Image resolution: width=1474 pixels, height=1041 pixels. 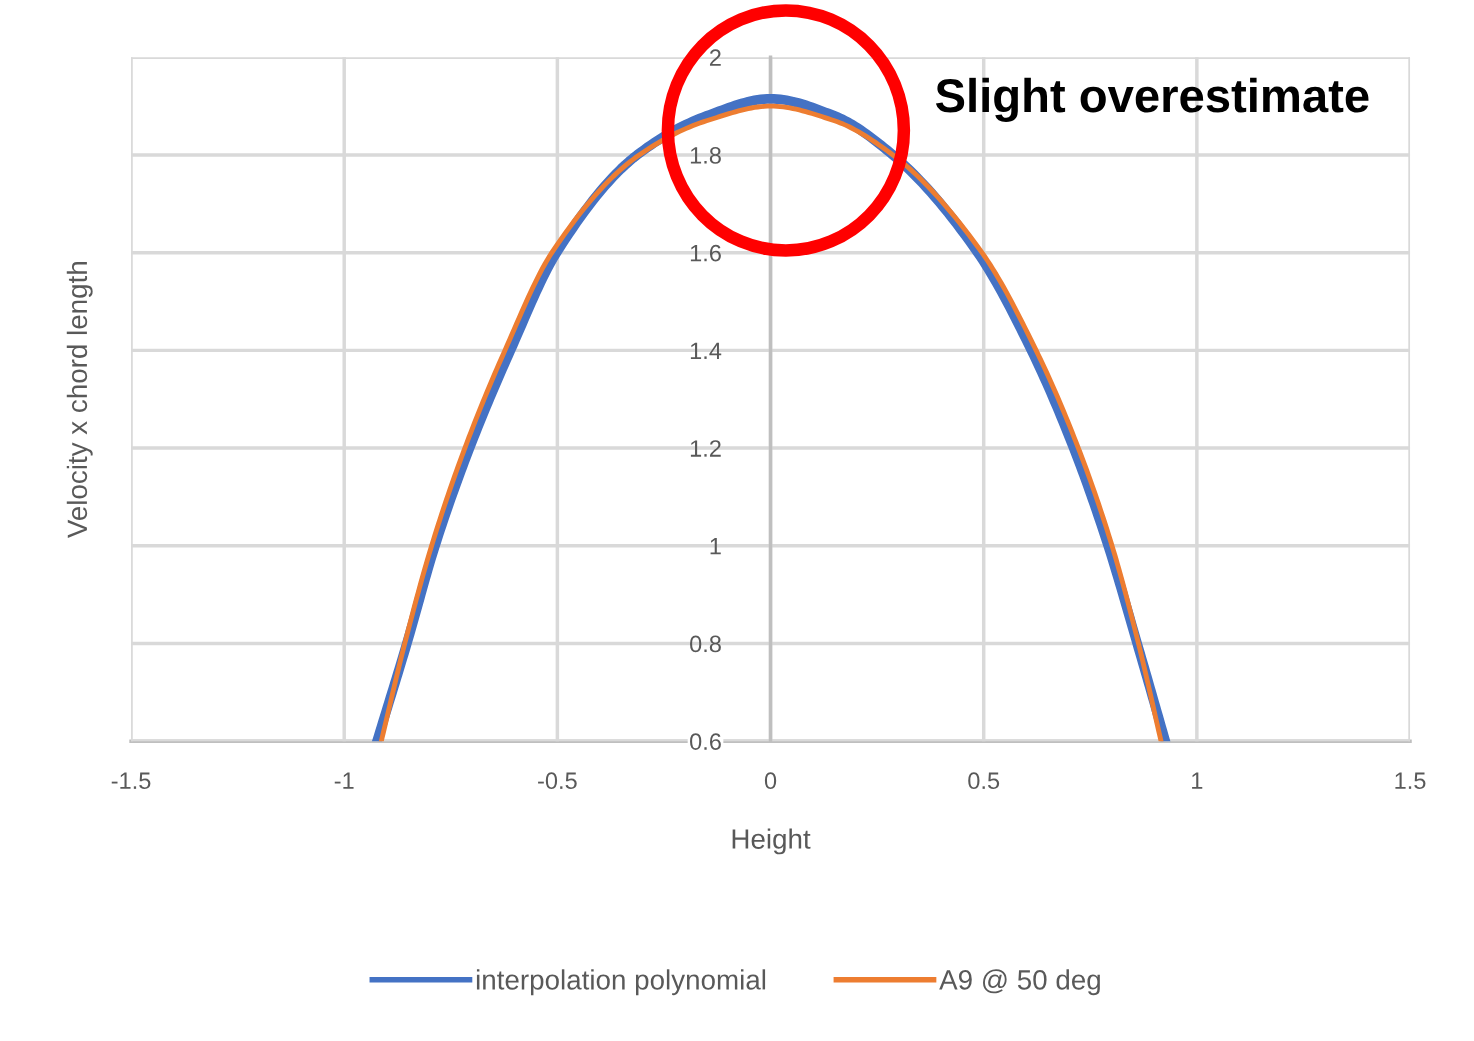 I want to click on x-tick-label: -0.5, so click(x=557, y=781).